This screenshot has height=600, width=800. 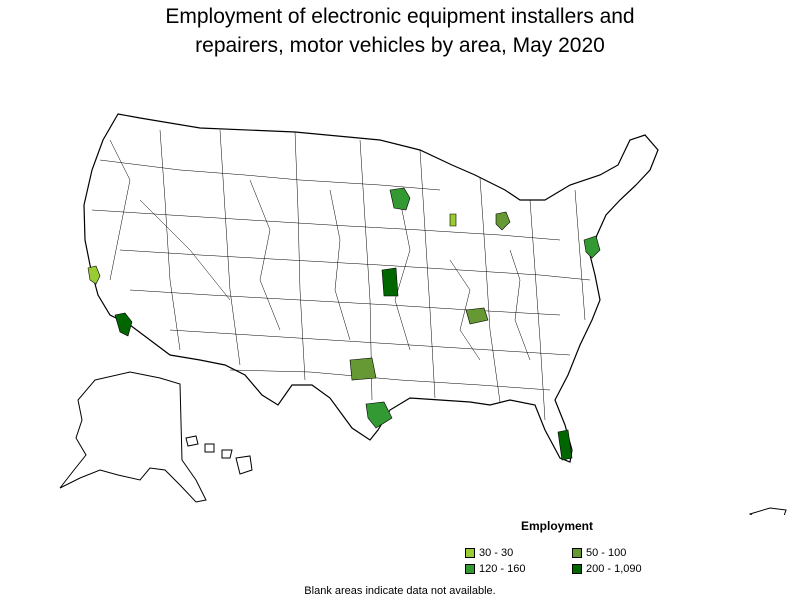 What do you see at coordinates (379, 415) in the screenshot?
I see `area-houston` at bounding box center [379, 415].